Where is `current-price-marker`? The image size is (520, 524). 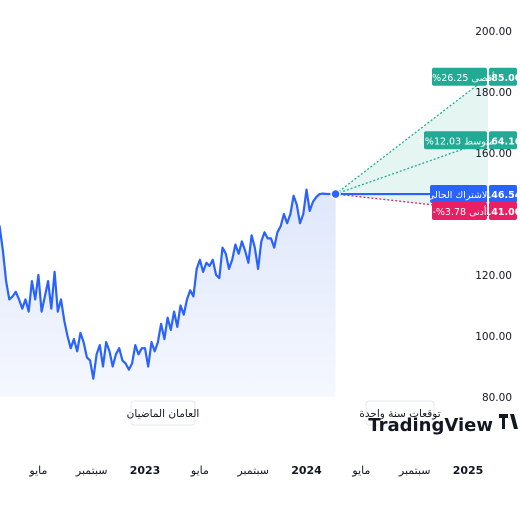 current-price-marker is located at coordinates (335, 194).